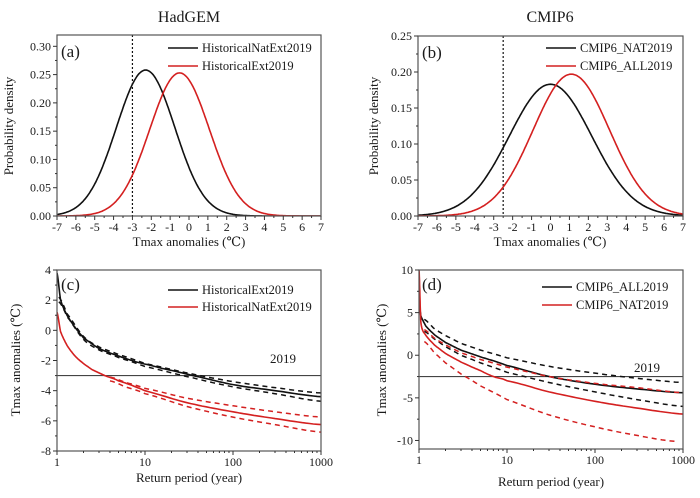 The image size is (700, 498). I want to click on legend: HistoricalExt2019 HistoricalNatExt2019, so click(240, 298).